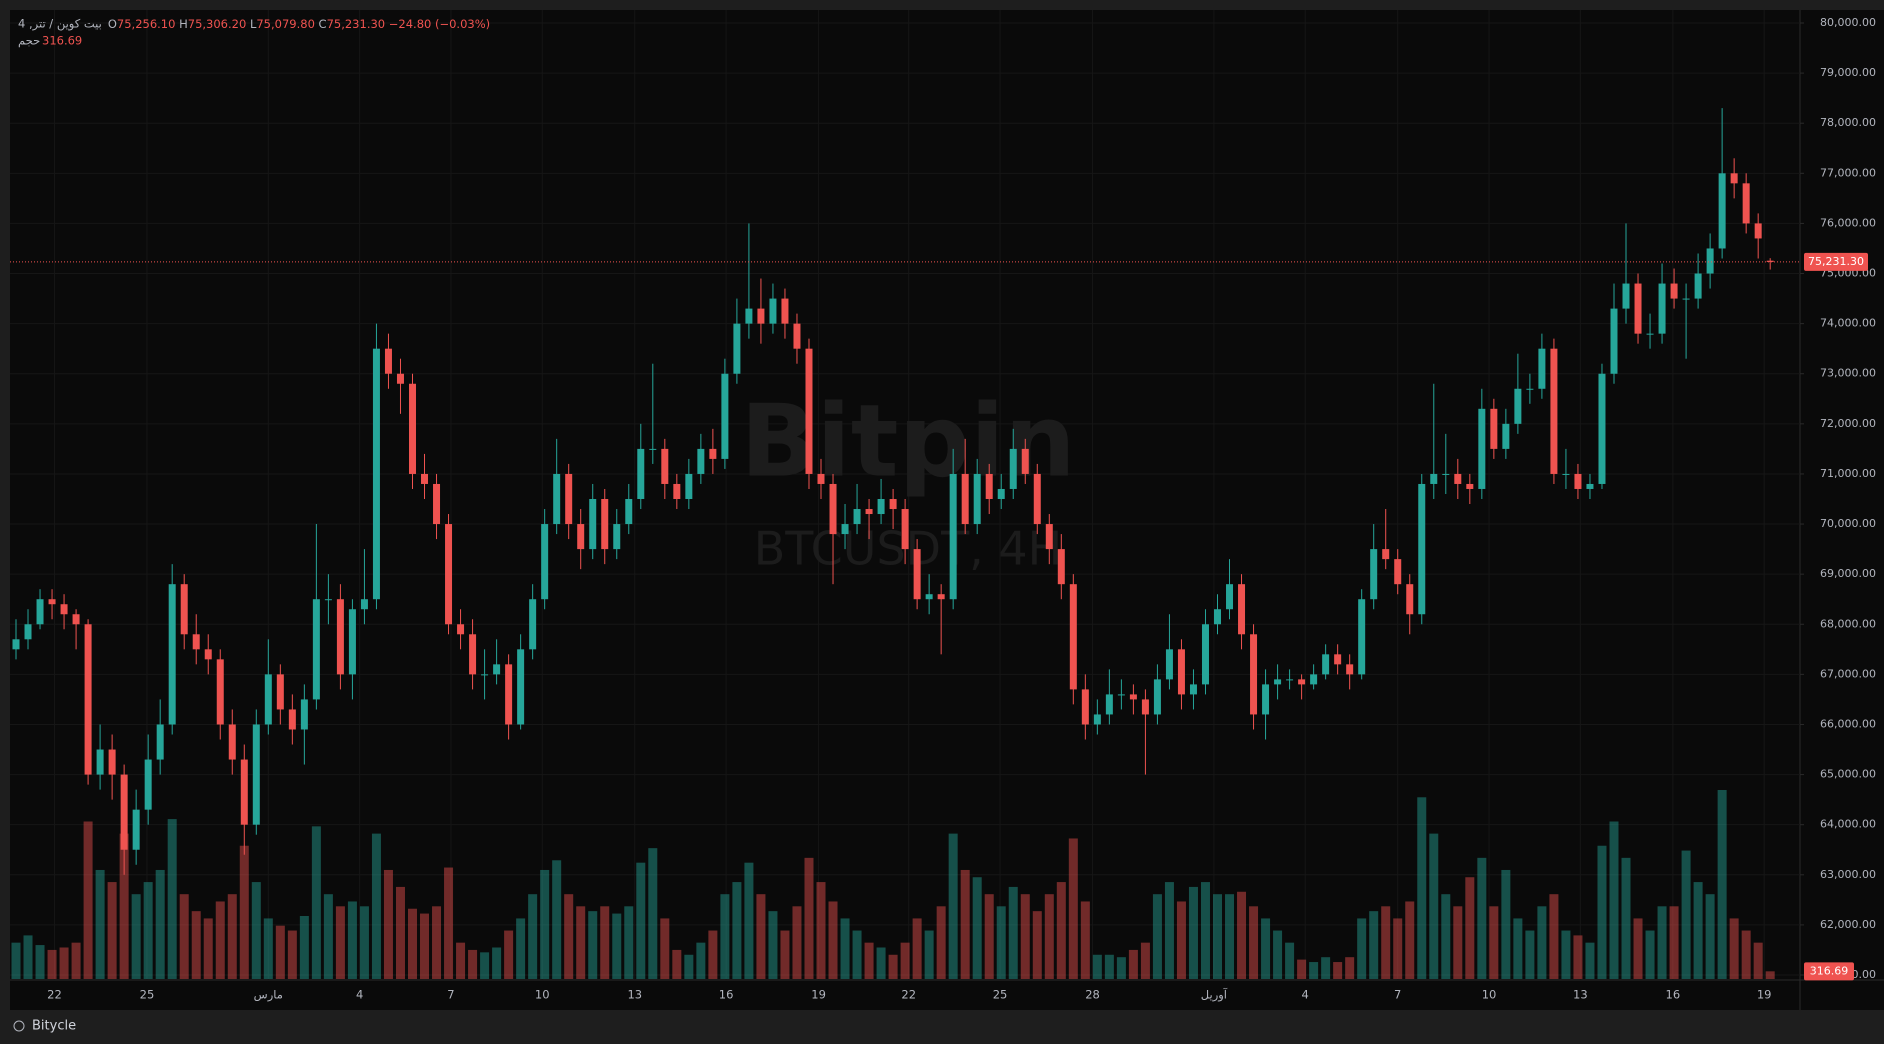  I want to click on footer-brand: Bitycle, so click(54, 1026).